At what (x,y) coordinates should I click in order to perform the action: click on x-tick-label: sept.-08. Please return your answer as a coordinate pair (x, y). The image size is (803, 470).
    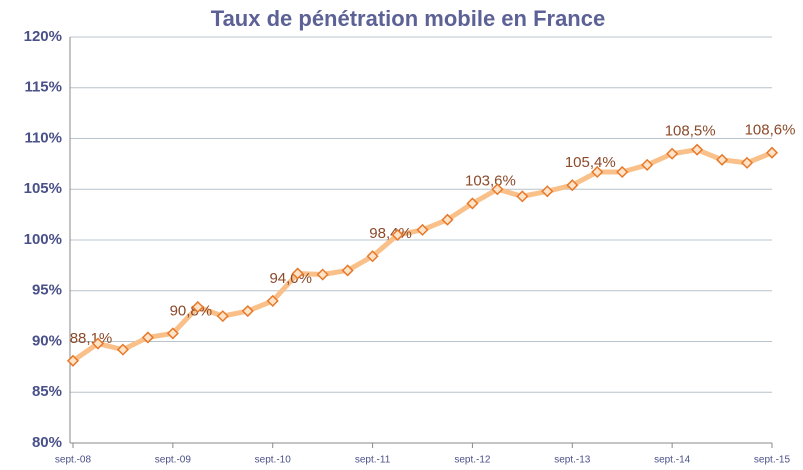
    Looking at the image, I should click on (73, 460).